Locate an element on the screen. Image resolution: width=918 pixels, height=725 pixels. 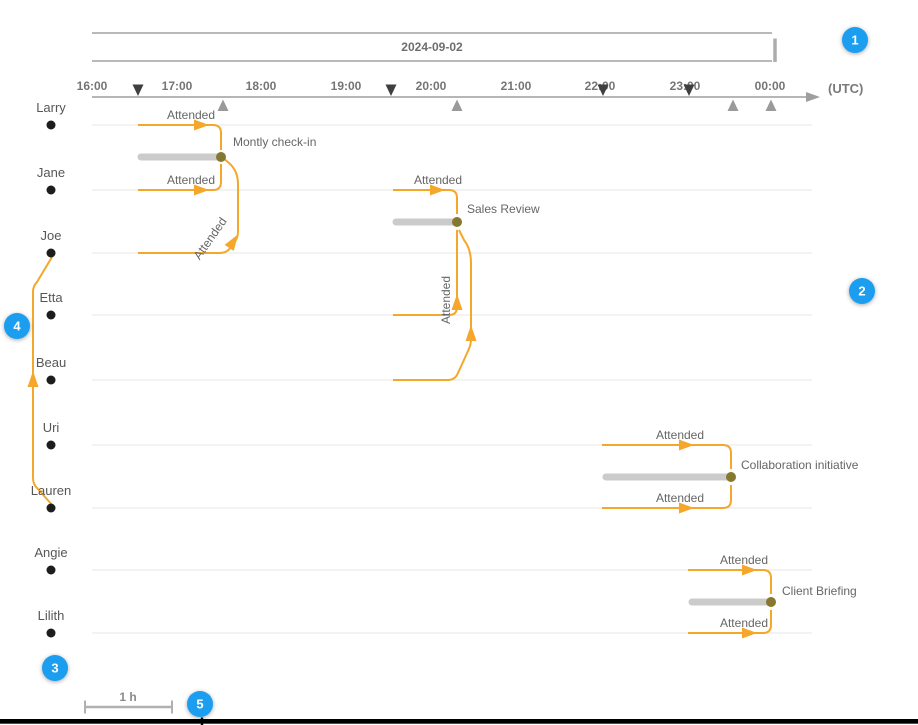
person-label: Etta is located at coordinates (51, 297).